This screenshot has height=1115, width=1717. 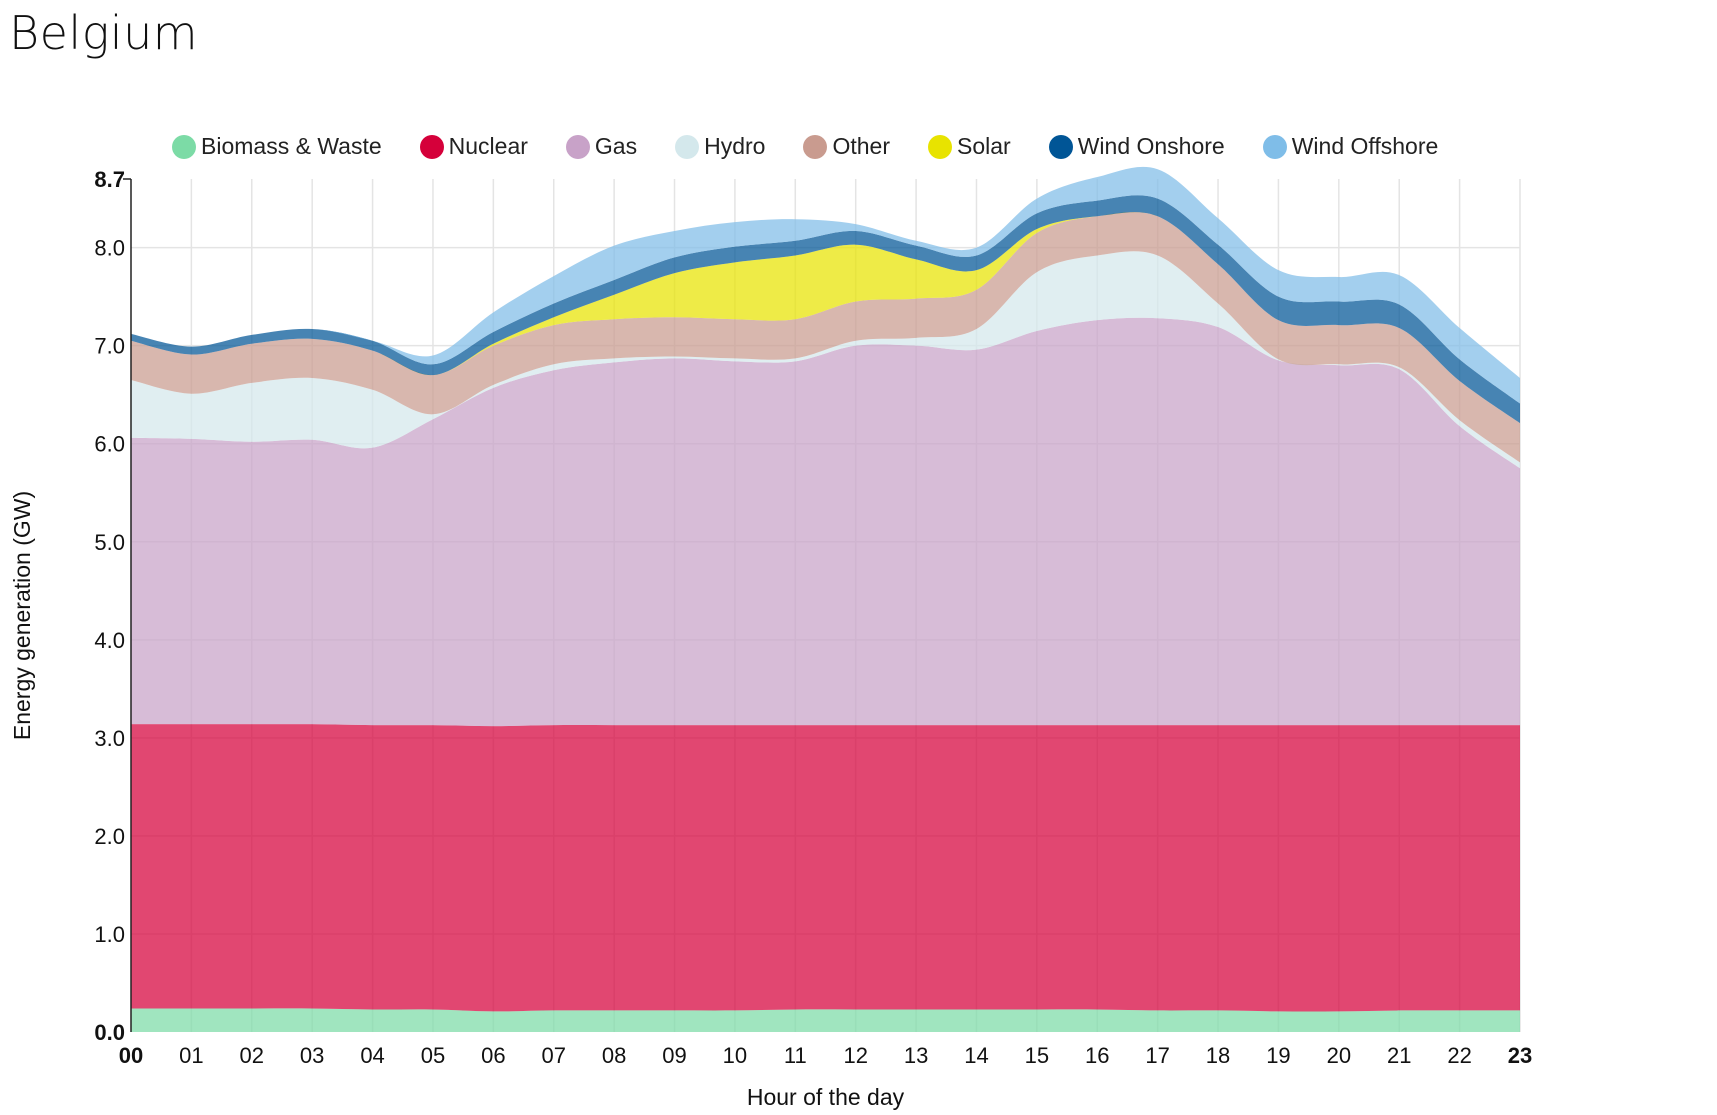 I want to click on x-tick-label: 22, so click(x=1459, y=1055).